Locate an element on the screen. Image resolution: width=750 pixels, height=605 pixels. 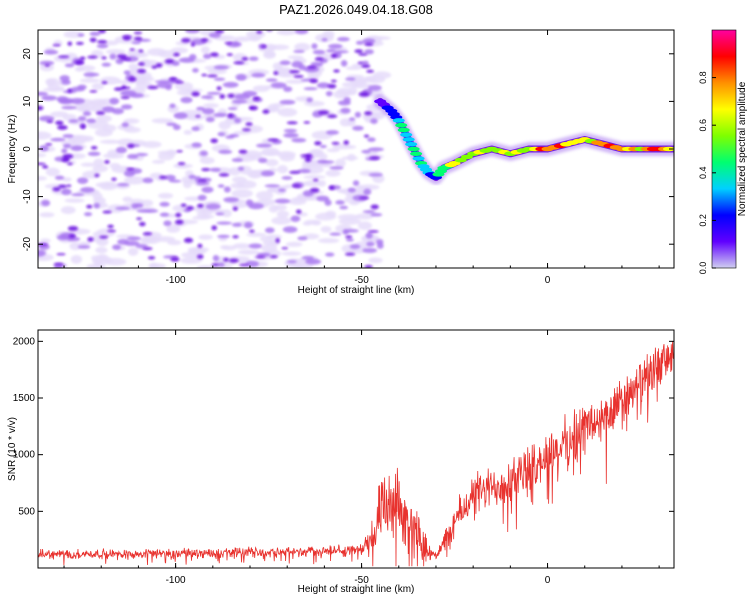
colorbar-tick-label: 0.8 is located at coordinates (703, 77).